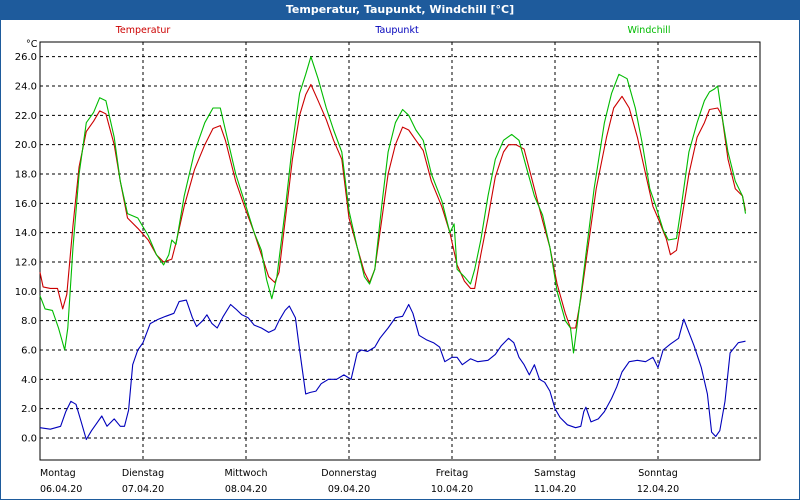 The height and width of the screenshot is (500, 800). I want to click on y-tick-label: 18.0, so click(26, 175).